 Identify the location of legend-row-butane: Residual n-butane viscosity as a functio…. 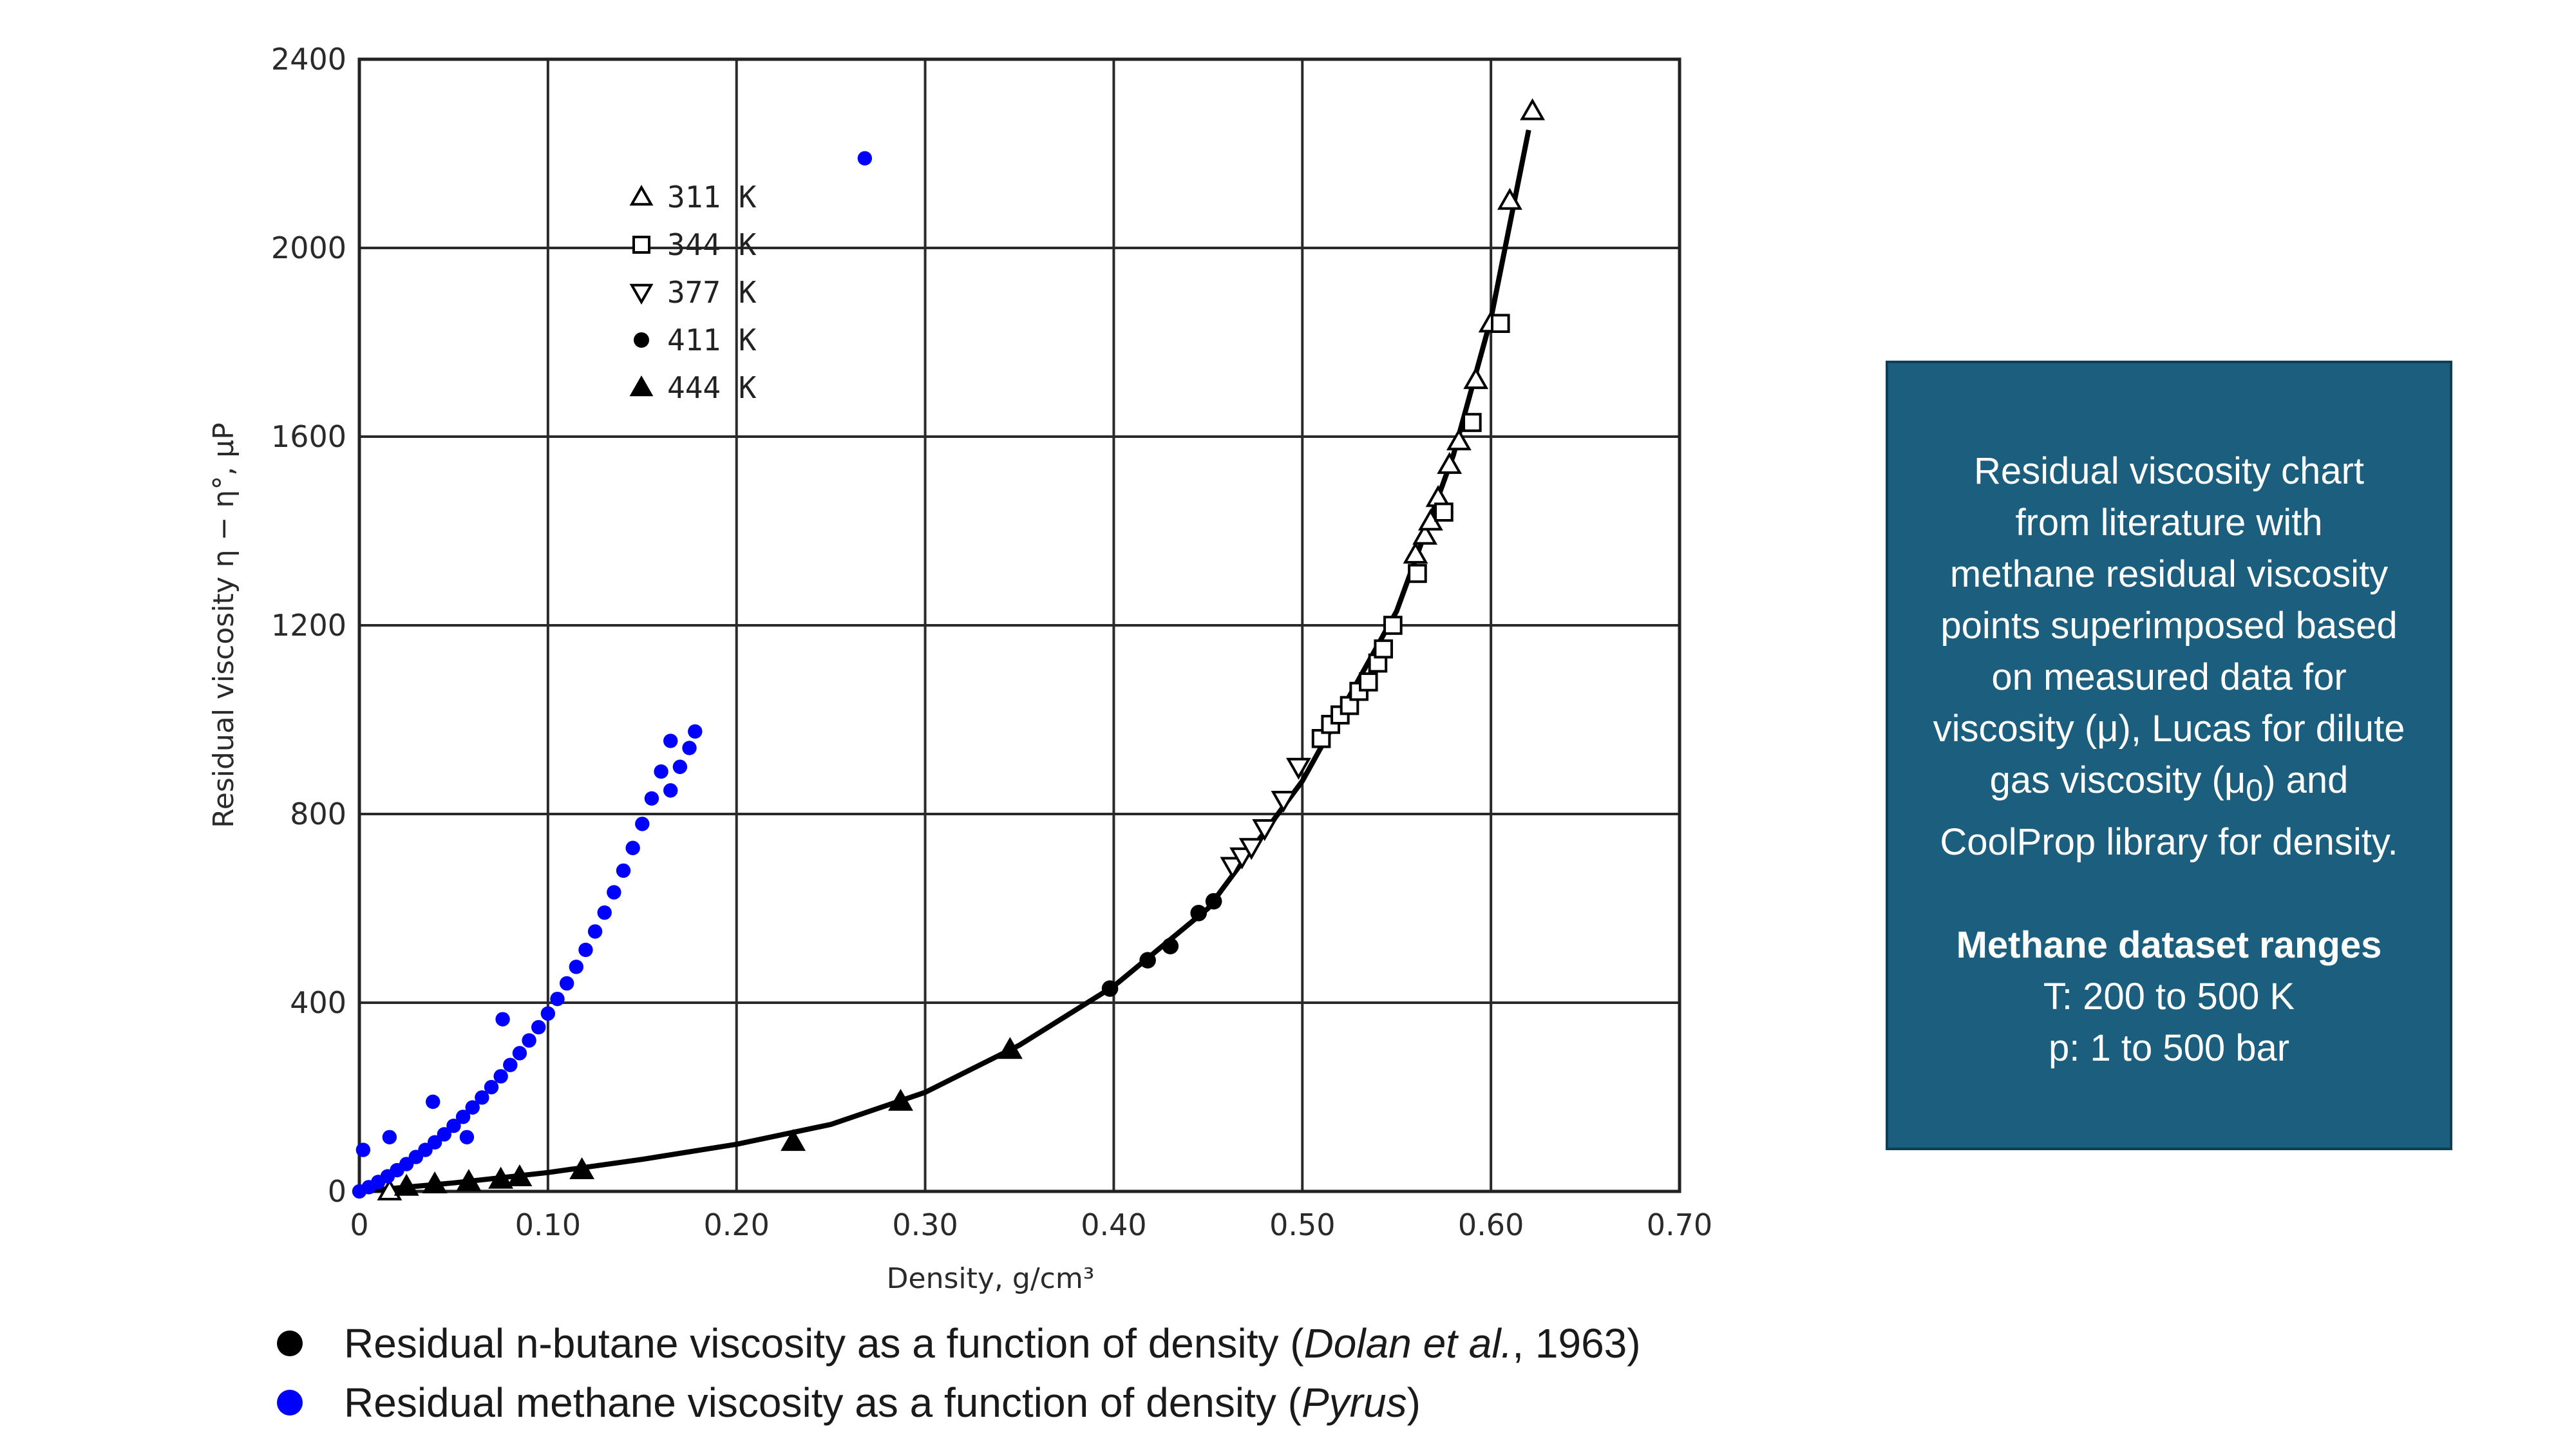
(959, 1343).